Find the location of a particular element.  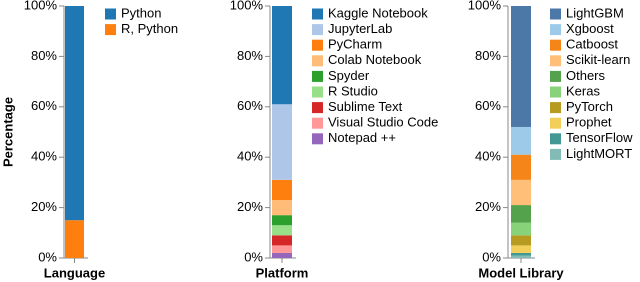

x-axis-title: Language is located at coordinates (74, 272).